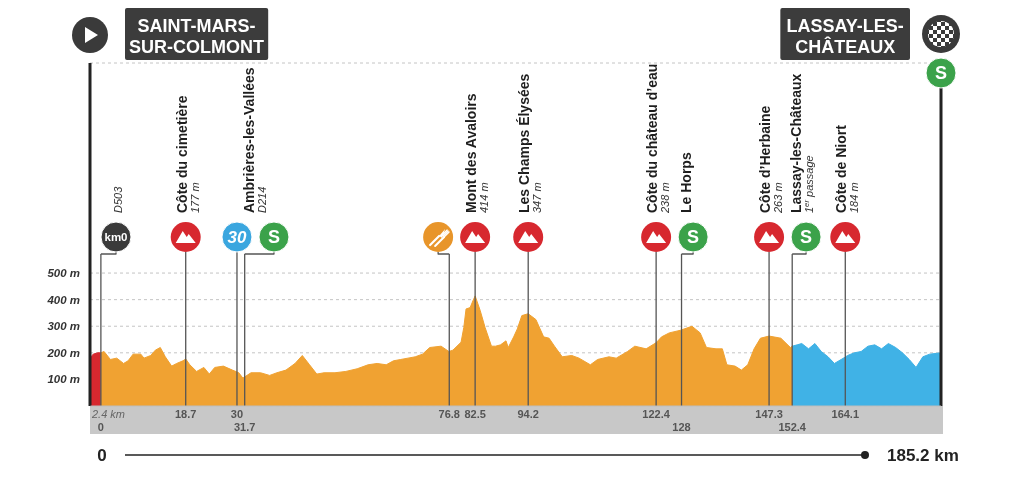 The height and width of the screenshot is (491, 1024). What do you see at coordinates (254, 140) in the screenshot?
I see `ref-line-label: Ambrières-les-Vallées D214` at bounding box center [254, 140].